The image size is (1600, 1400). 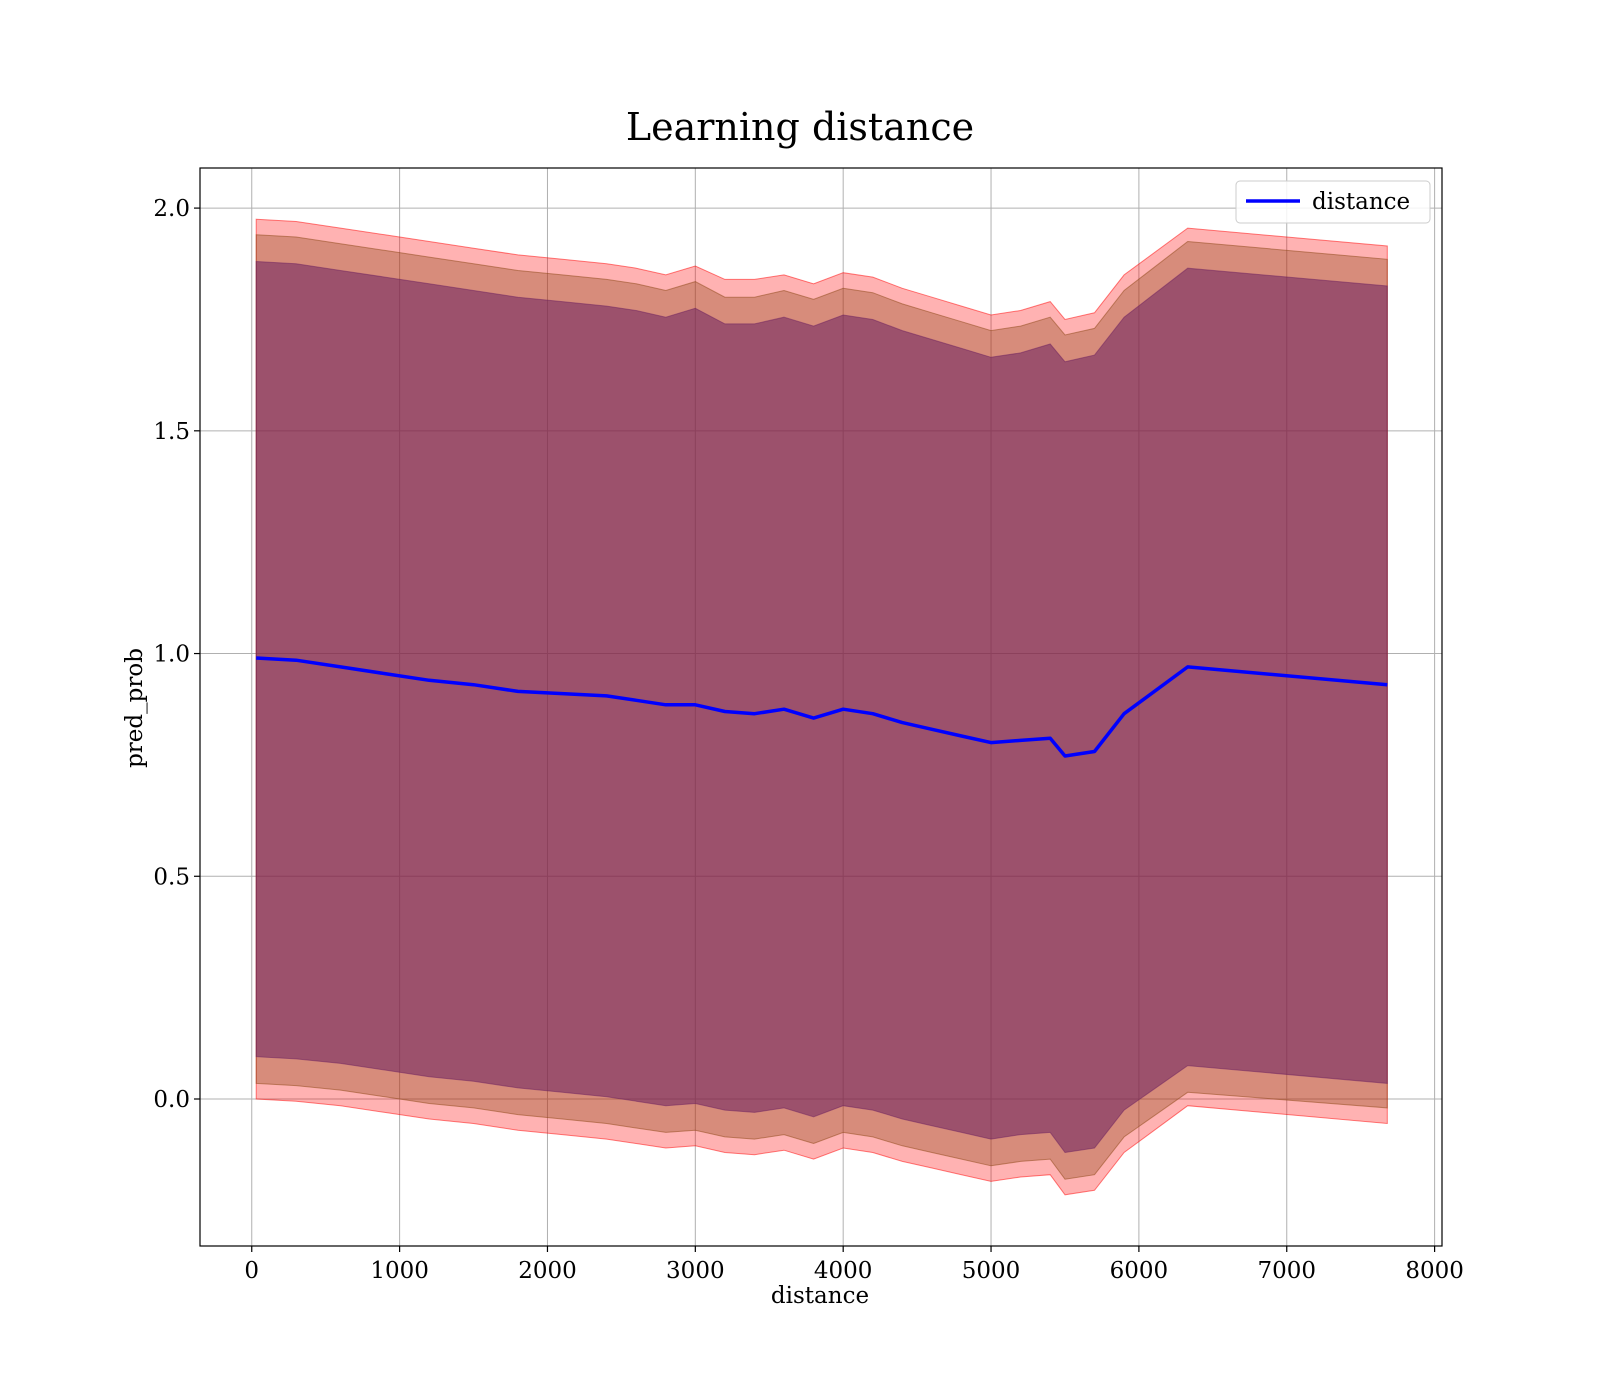 What do you see at coordinates (1286, 1271) in the screenshot?
I see `x-tick-label: 7000` at bounding box center [1286, 1271].